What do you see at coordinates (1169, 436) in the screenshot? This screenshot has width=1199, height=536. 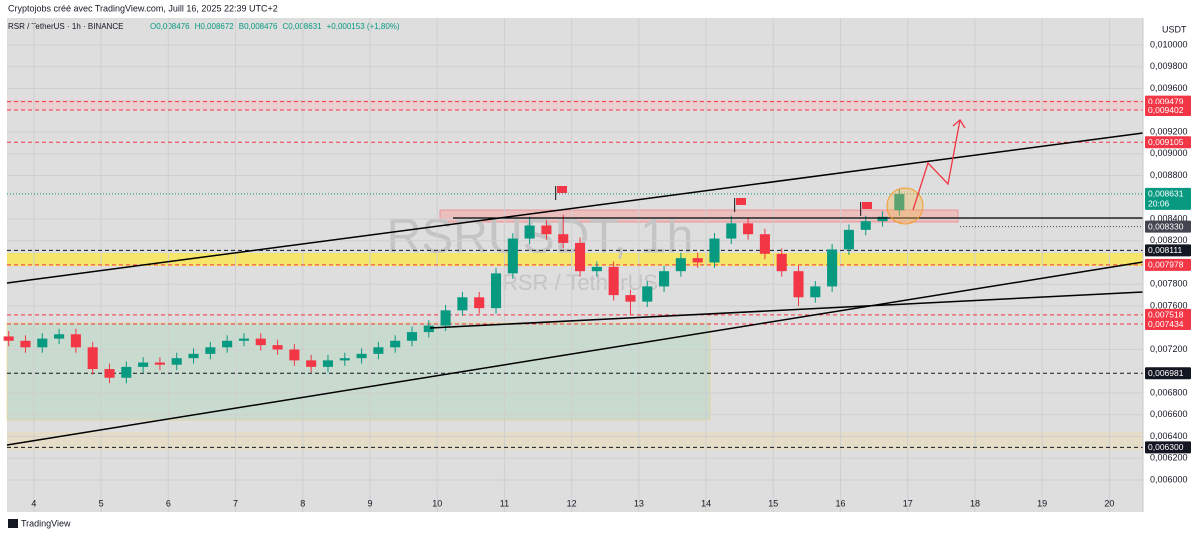 I see `y-tick-label: 0,006400` at bounding box center [1169, 436].